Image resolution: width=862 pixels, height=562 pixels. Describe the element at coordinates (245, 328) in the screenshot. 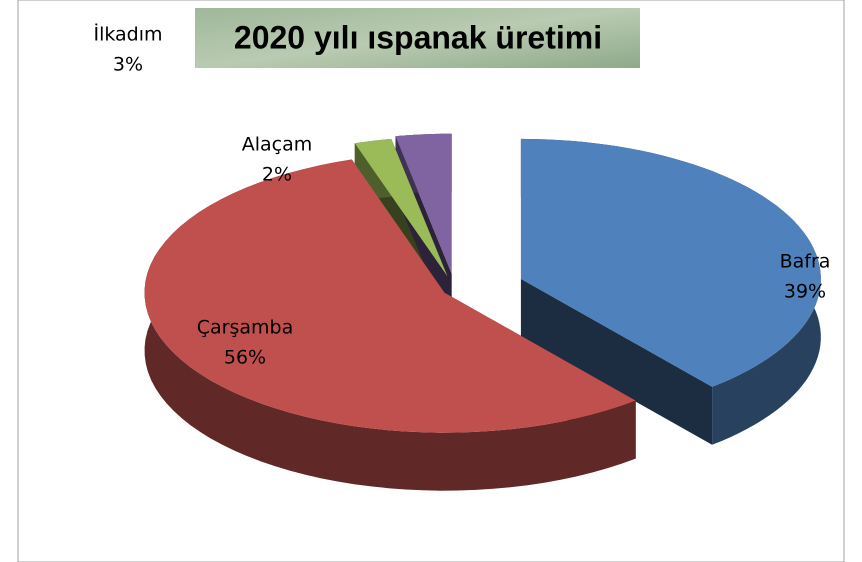

I see `category-label: Çarşamba` at that location.